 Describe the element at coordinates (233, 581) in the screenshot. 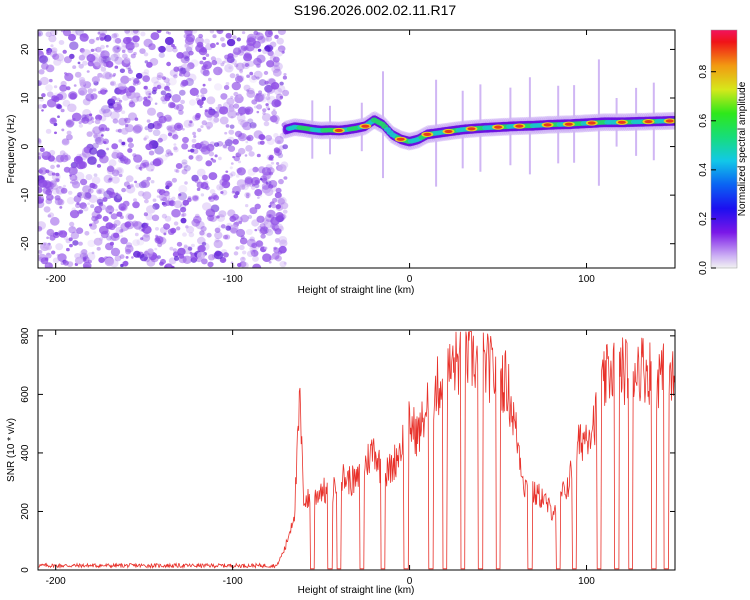

I see `snr-x-tick-label: -100` at that location.